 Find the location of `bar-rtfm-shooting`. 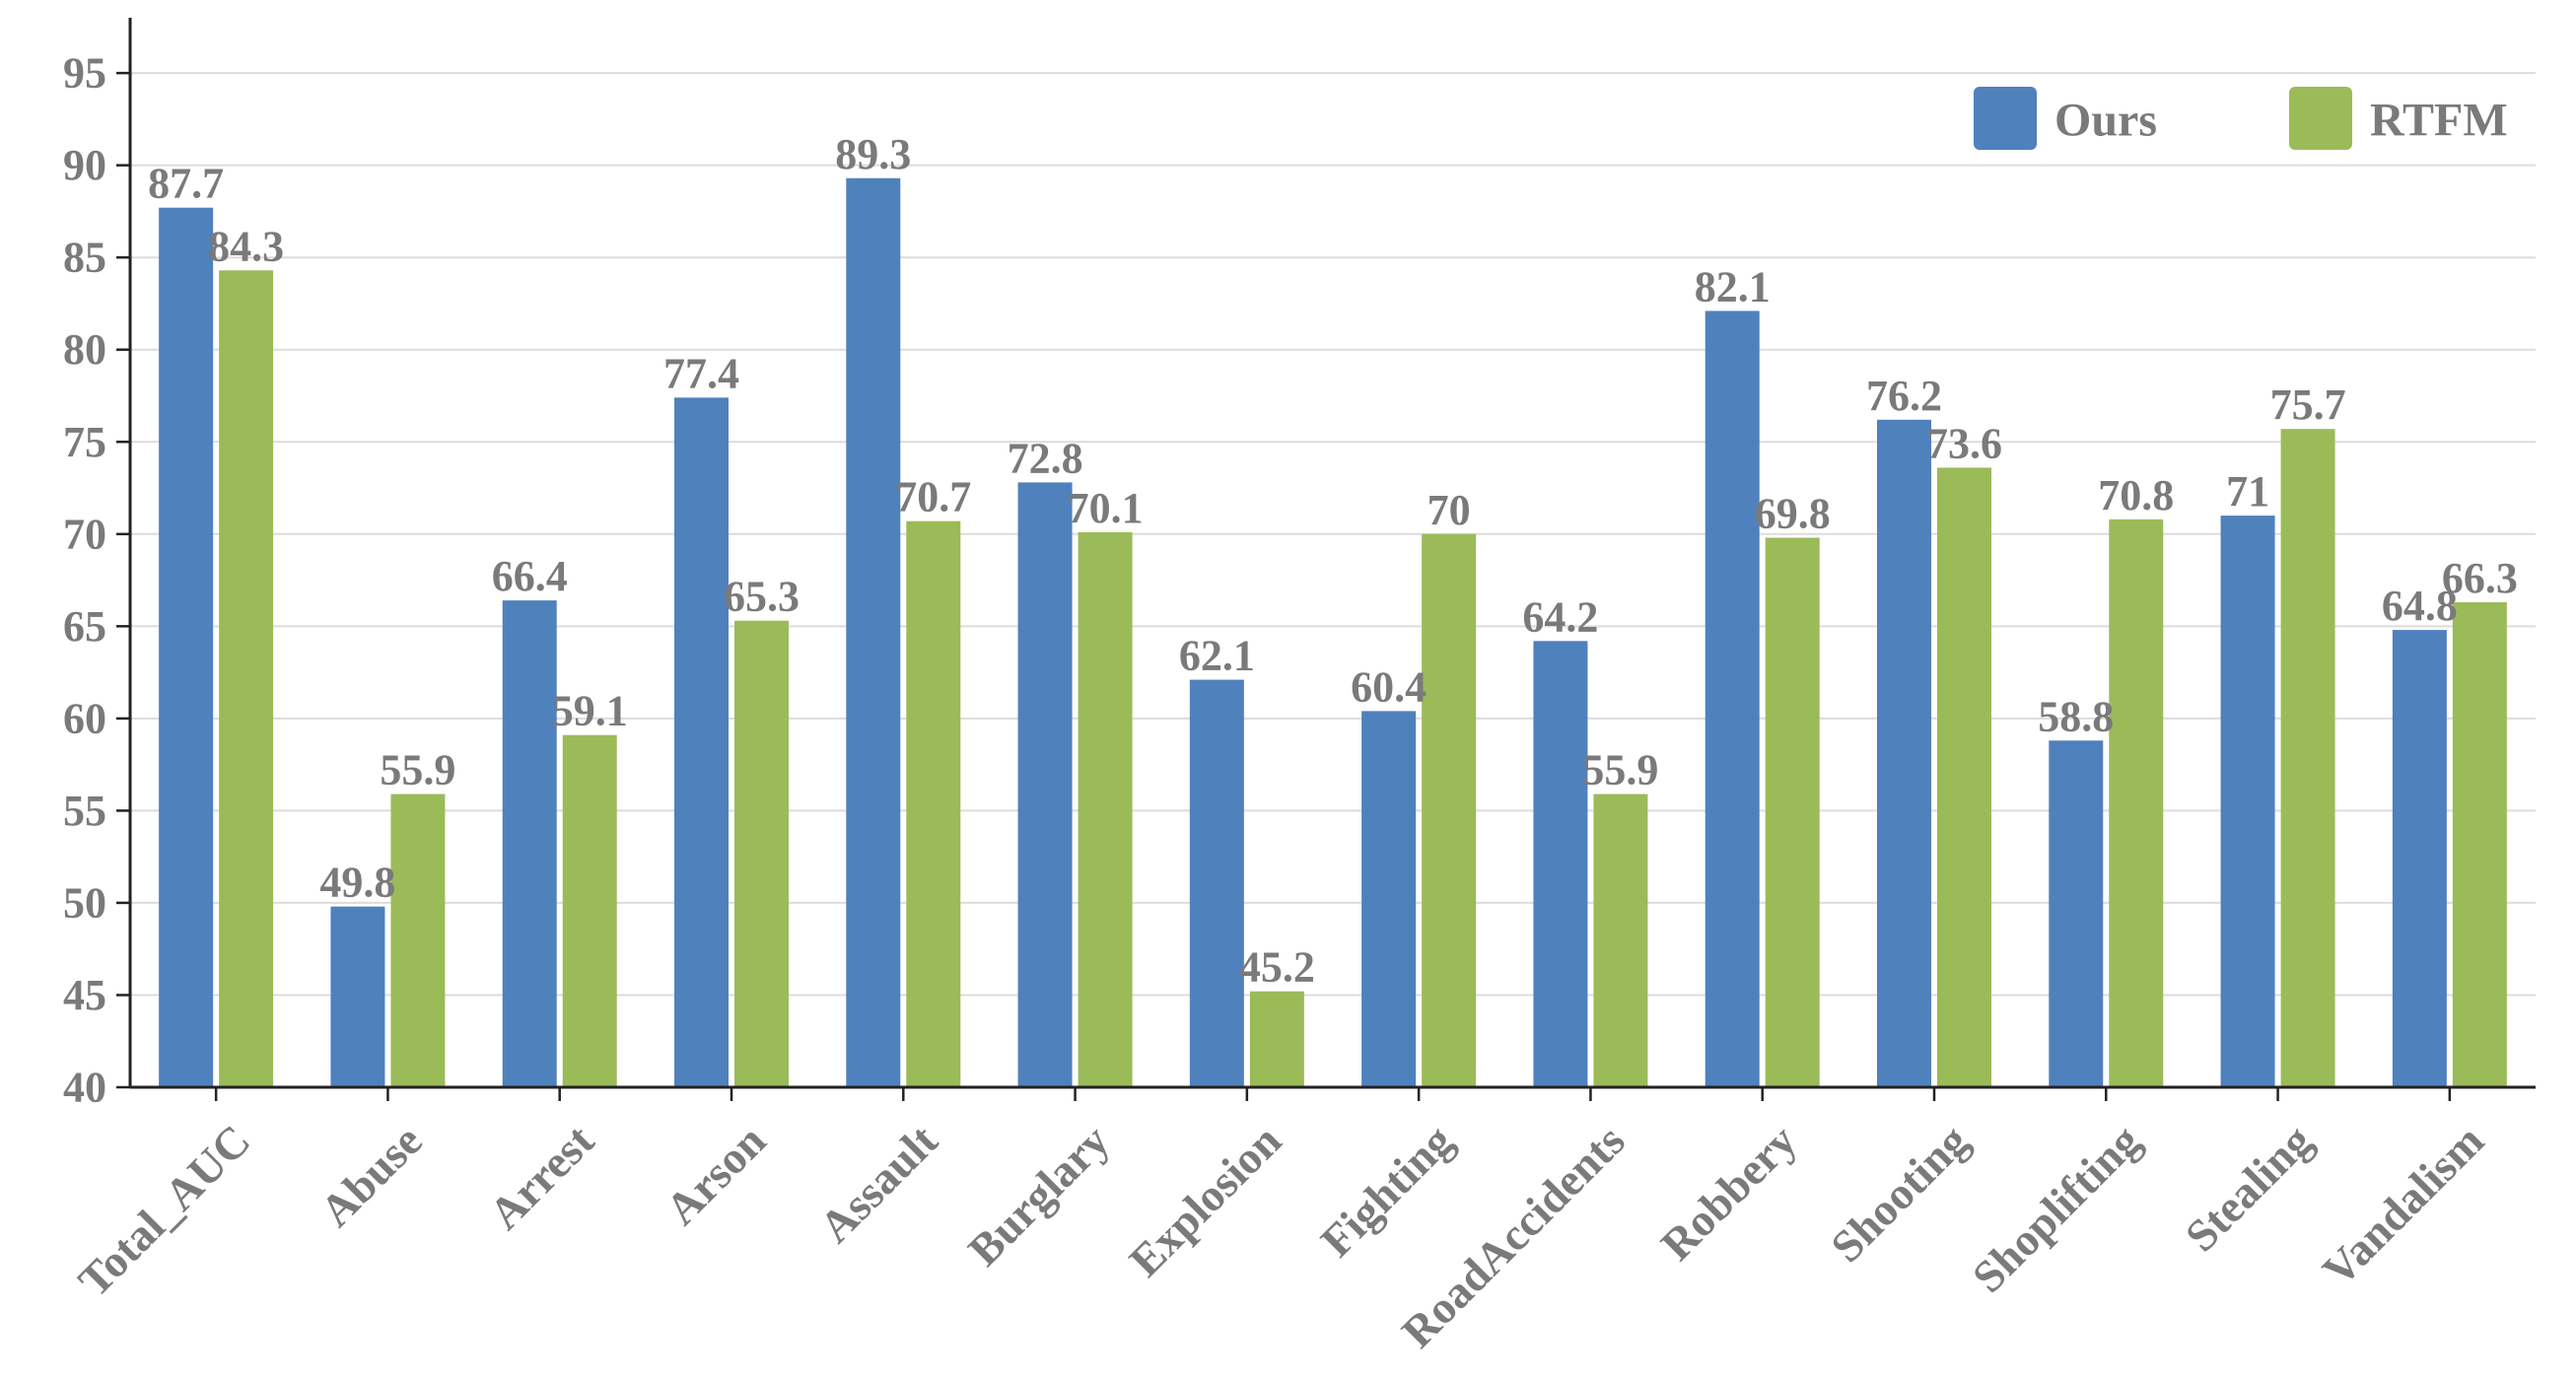

bar-rtfm-shooting is located at coordinates (1964, 777).